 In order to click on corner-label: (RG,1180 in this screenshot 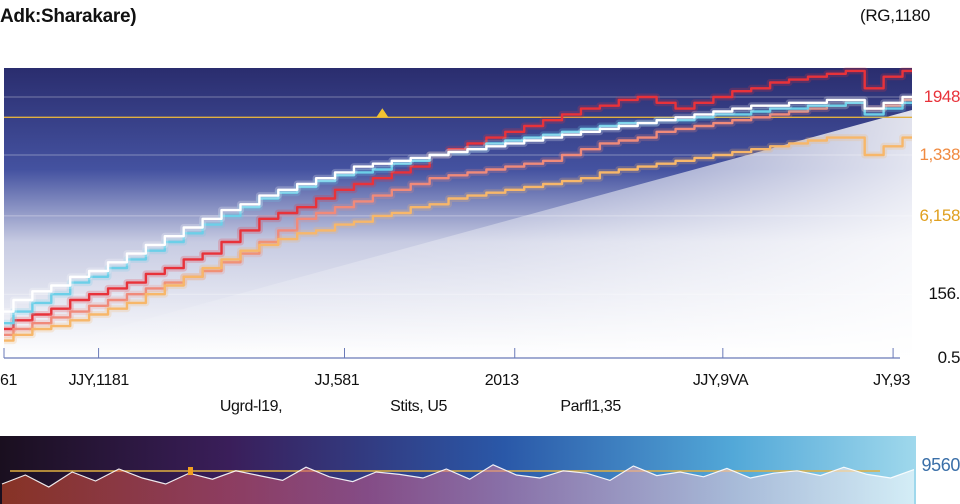, I will do `click(894, 15)`.